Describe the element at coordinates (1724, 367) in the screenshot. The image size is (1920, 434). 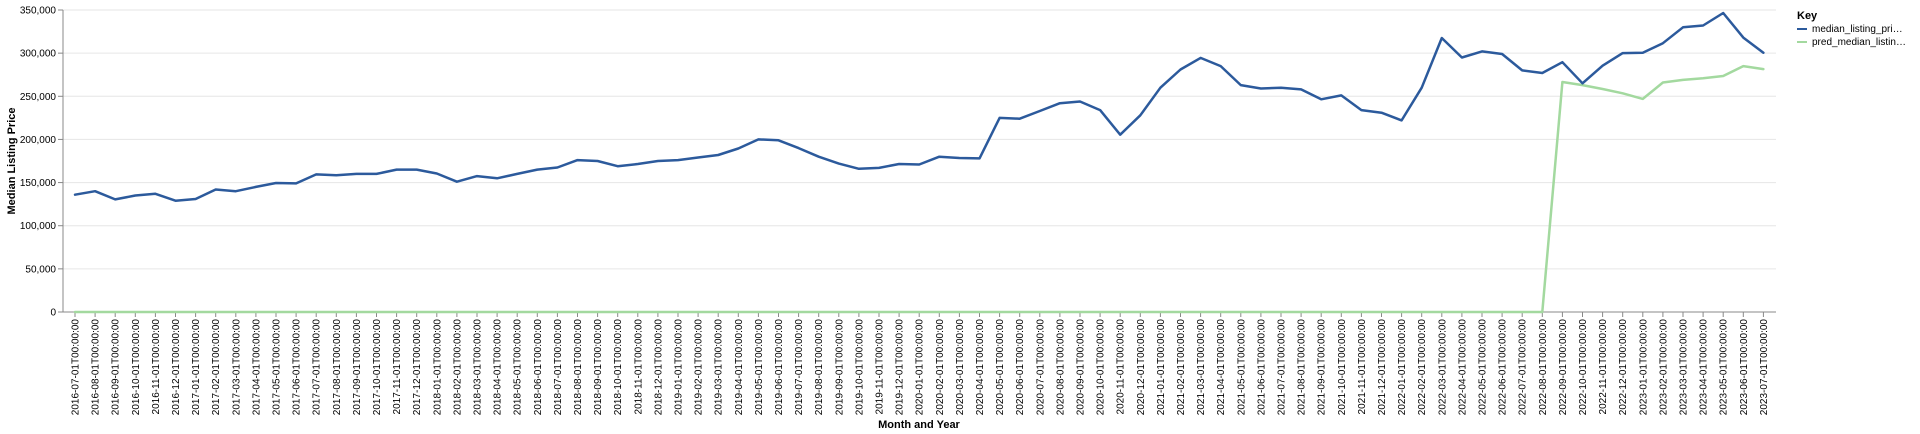
I see `x-tick-label: 2023-05-01T00:00:00` at that location.